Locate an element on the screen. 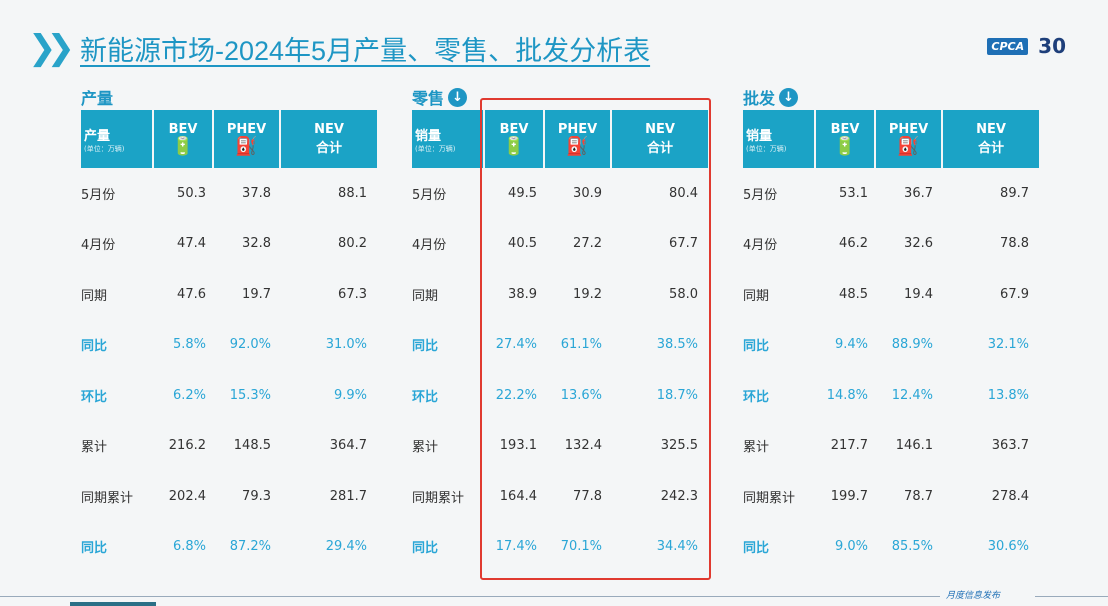 Image resolution: width=1108 pixels, height=606 pixels. table-row: 环比 6.2% 15.3% 9.9% is located at coordinates (230, 395).